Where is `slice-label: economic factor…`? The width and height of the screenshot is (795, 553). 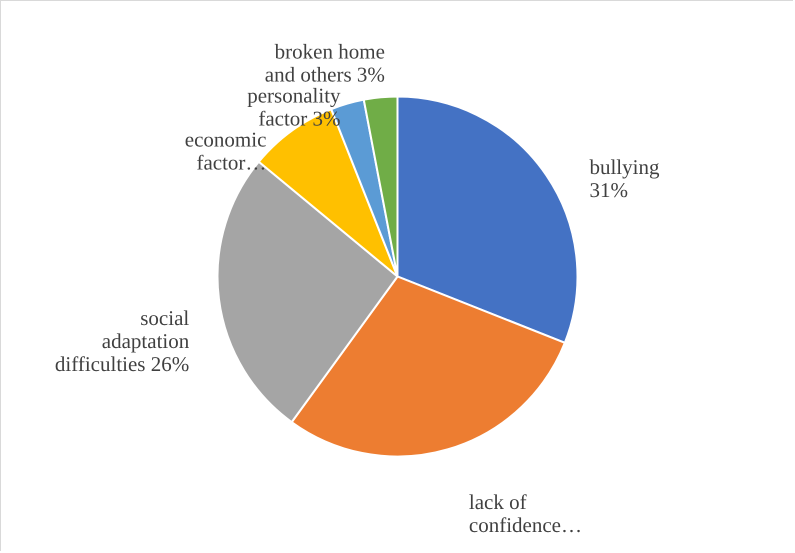
slice-label: economic factor… is located at coordinates (225, 151).